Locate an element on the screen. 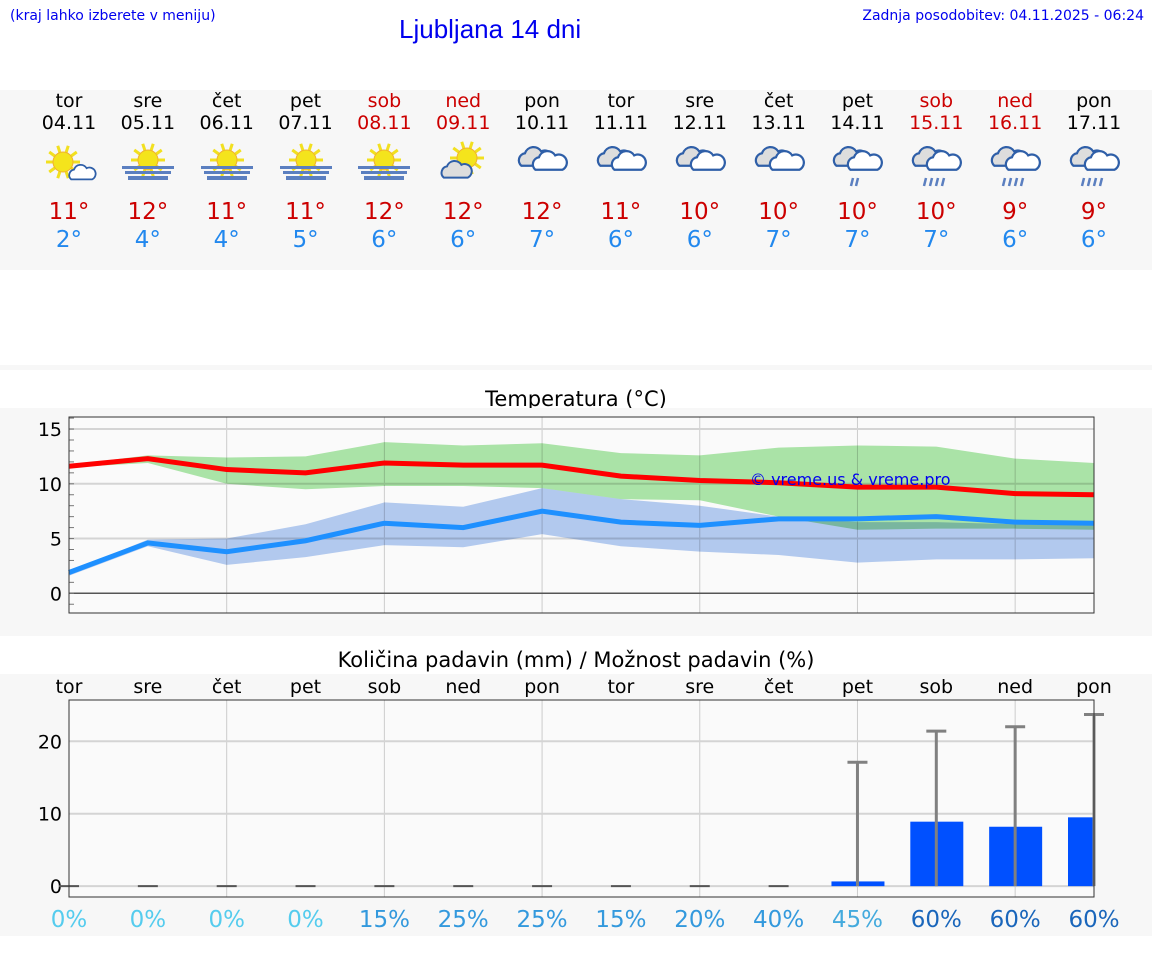 The width and height of the screenshot is (1152, 975). x-day-label: čet is located at coordinates (779, 687).